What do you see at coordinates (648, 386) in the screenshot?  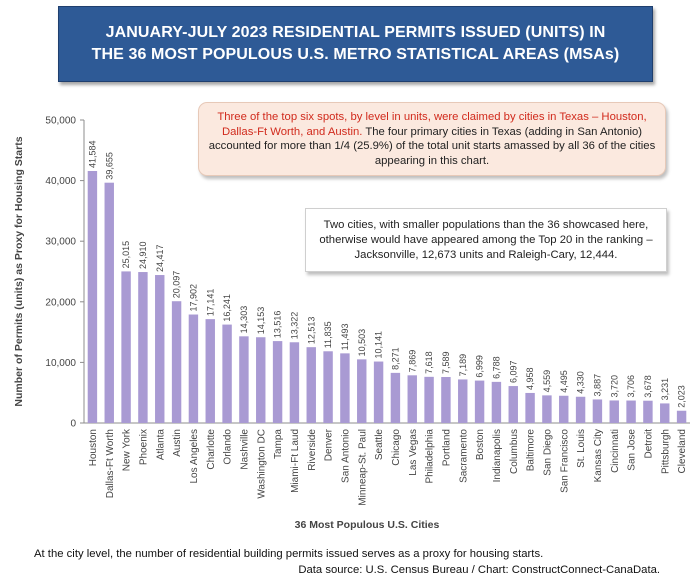 I see `bar-value-label: 3,678` at bounding box center [648, 386].